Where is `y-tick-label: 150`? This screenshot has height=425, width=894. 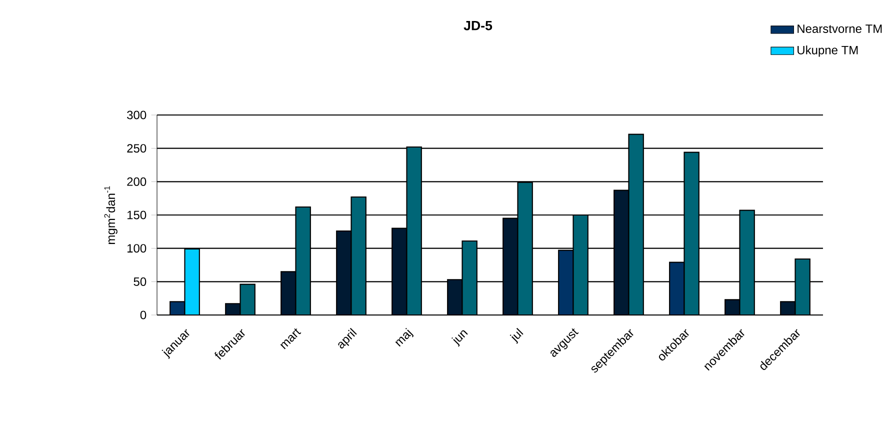
y-tick-label: 150 is located at coordinates (137, 215).